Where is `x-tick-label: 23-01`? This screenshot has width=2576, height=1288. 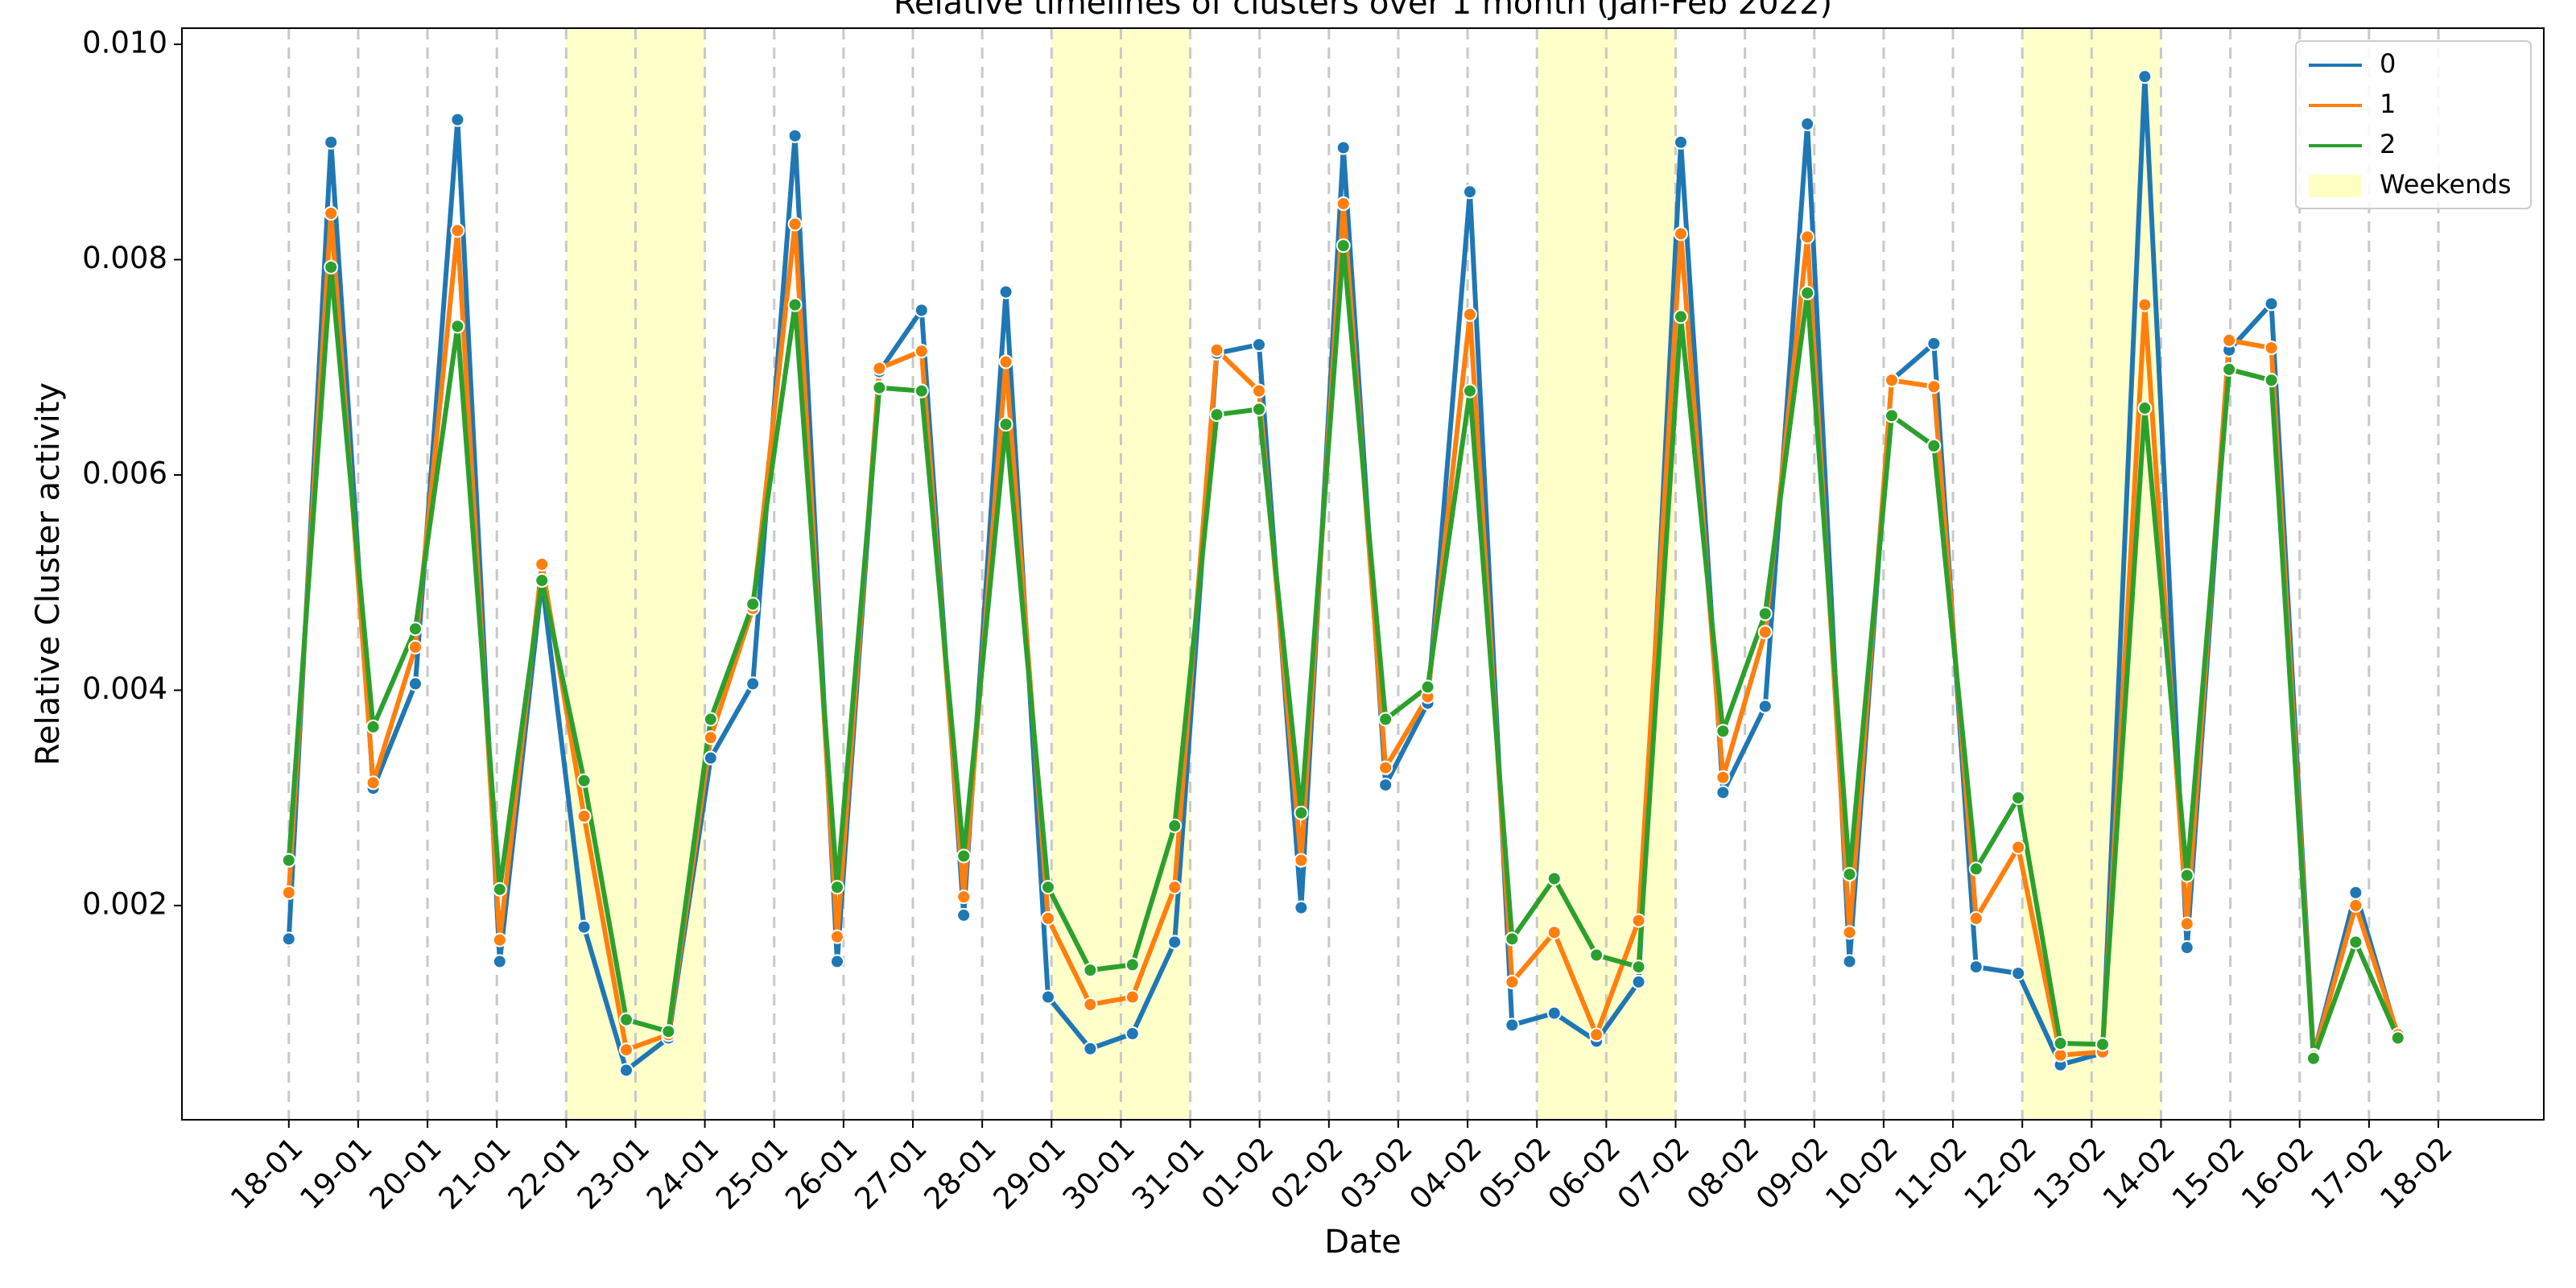
x-tick-label: 23-01 is located at coordinates (613, 1173).